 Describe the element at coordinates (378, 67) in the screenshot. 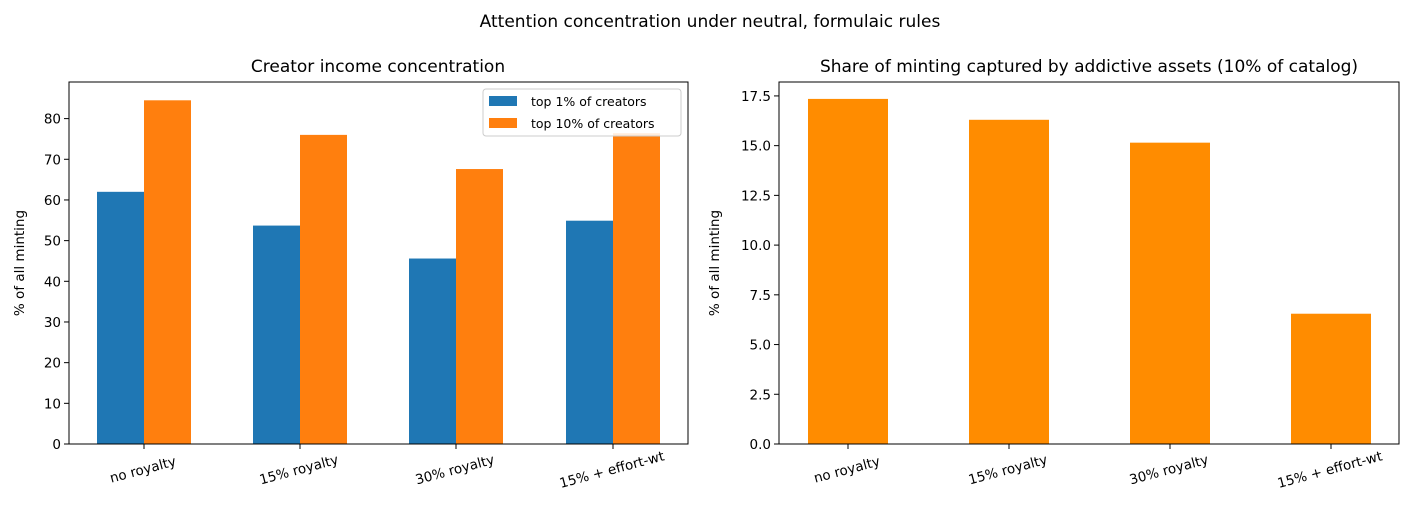

I see `chart-title-income-concentration: Creator income concentration` at that location.